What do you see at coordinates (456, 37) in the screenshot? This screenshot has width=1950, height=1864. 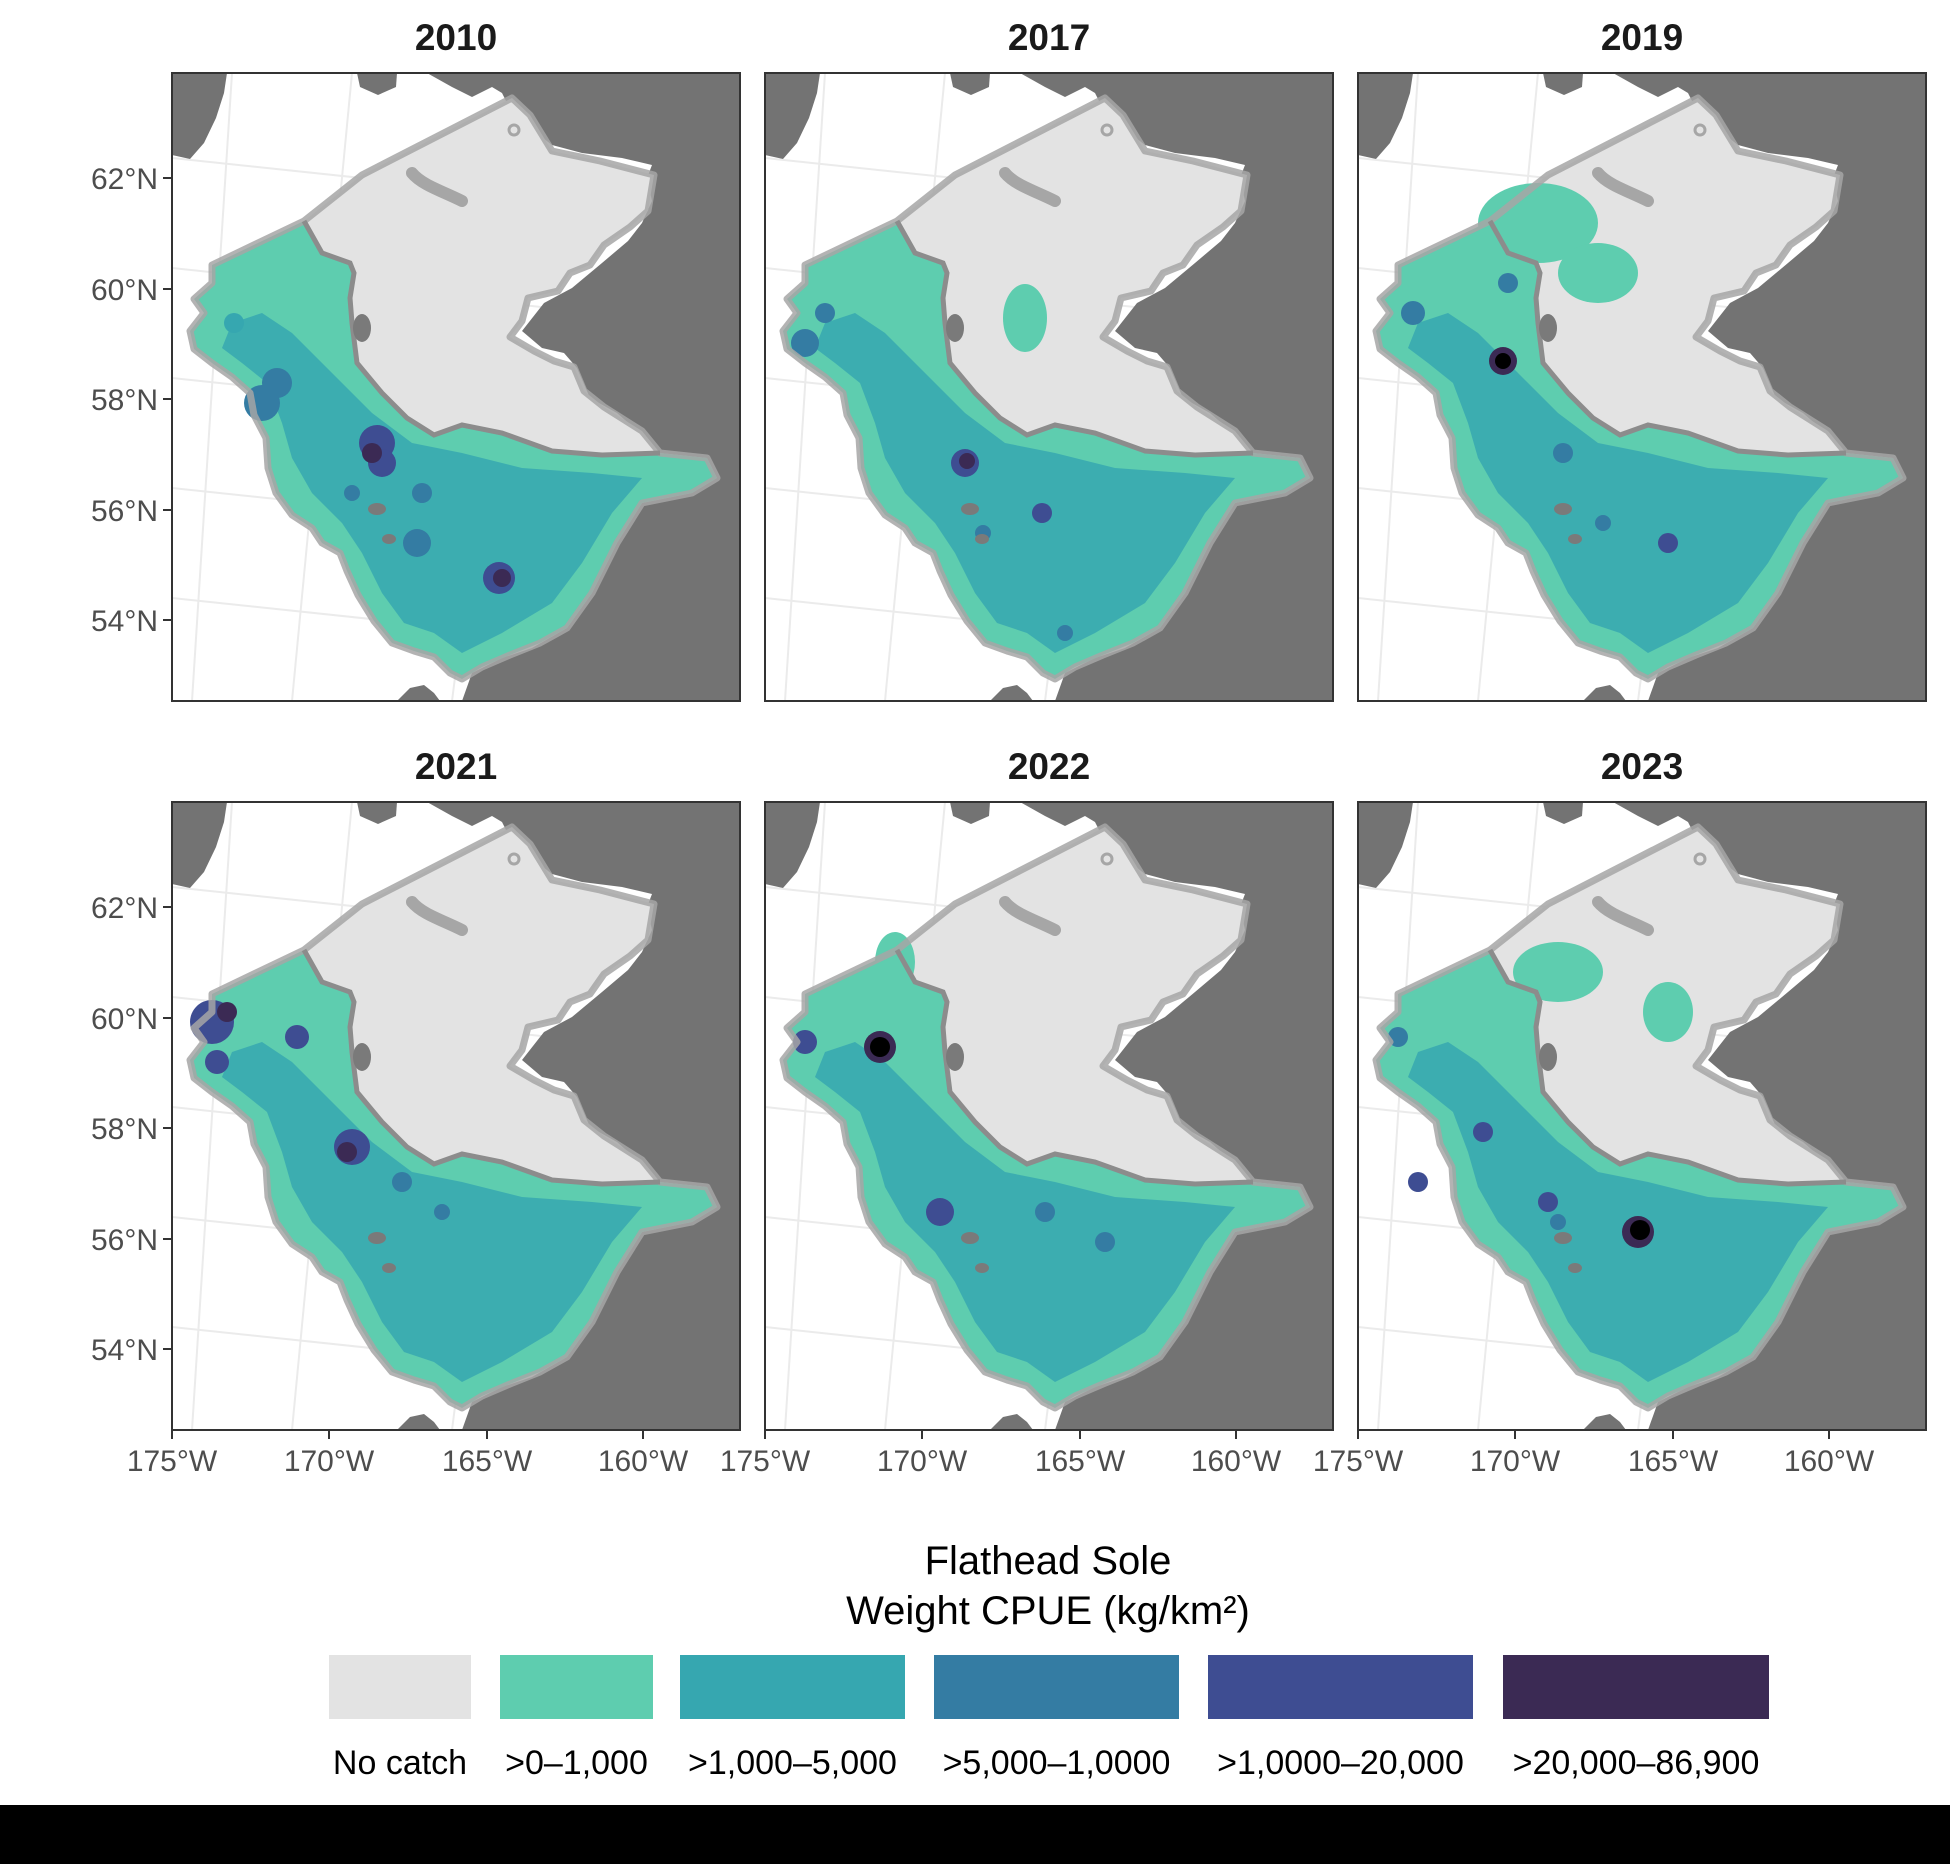 I see `panel-title: 2010` at bounding box center [456, 37].